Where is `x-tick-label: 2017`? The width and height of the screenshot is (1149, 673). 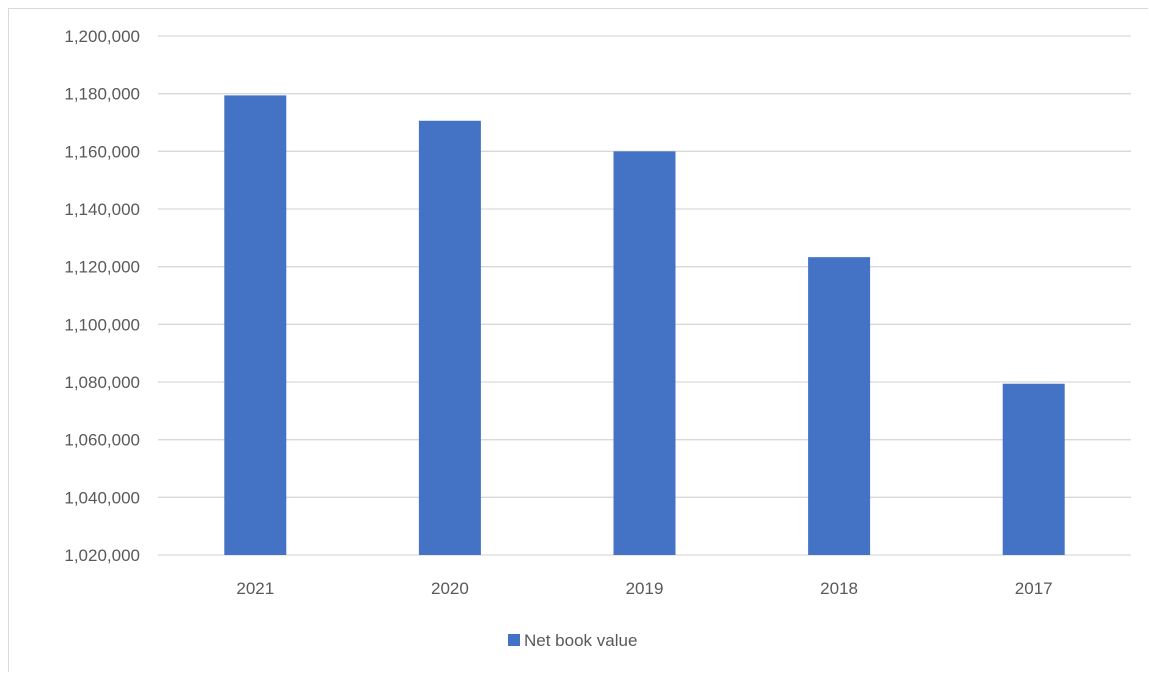 x-tick-label: 2017 is located at coordinates (1034, 588).